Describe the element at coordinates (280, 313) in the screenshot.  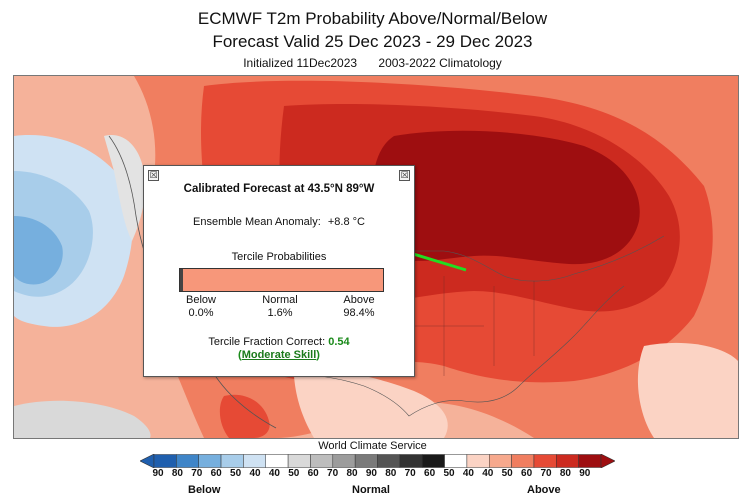
I see `normal-value: 1.6%` at that location.